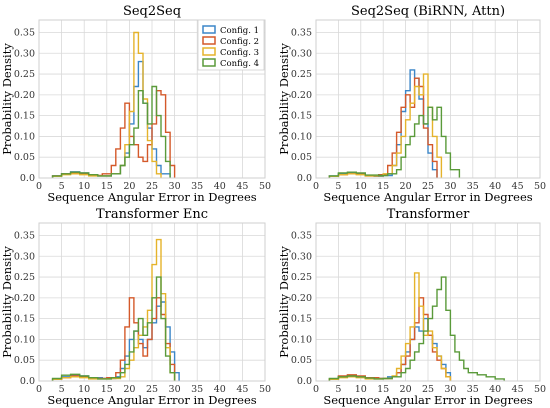  I want to click on chart-title: Transformer, so click(429, 214).